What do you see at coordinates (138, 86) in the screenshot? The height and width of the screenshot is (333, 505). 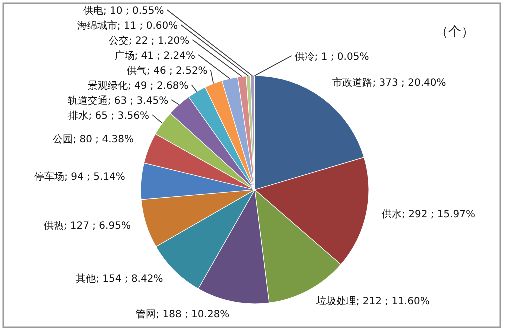 I see `slice-label: 景观绿化; 49 ; 2.68%` at bounding box center [138, 86].